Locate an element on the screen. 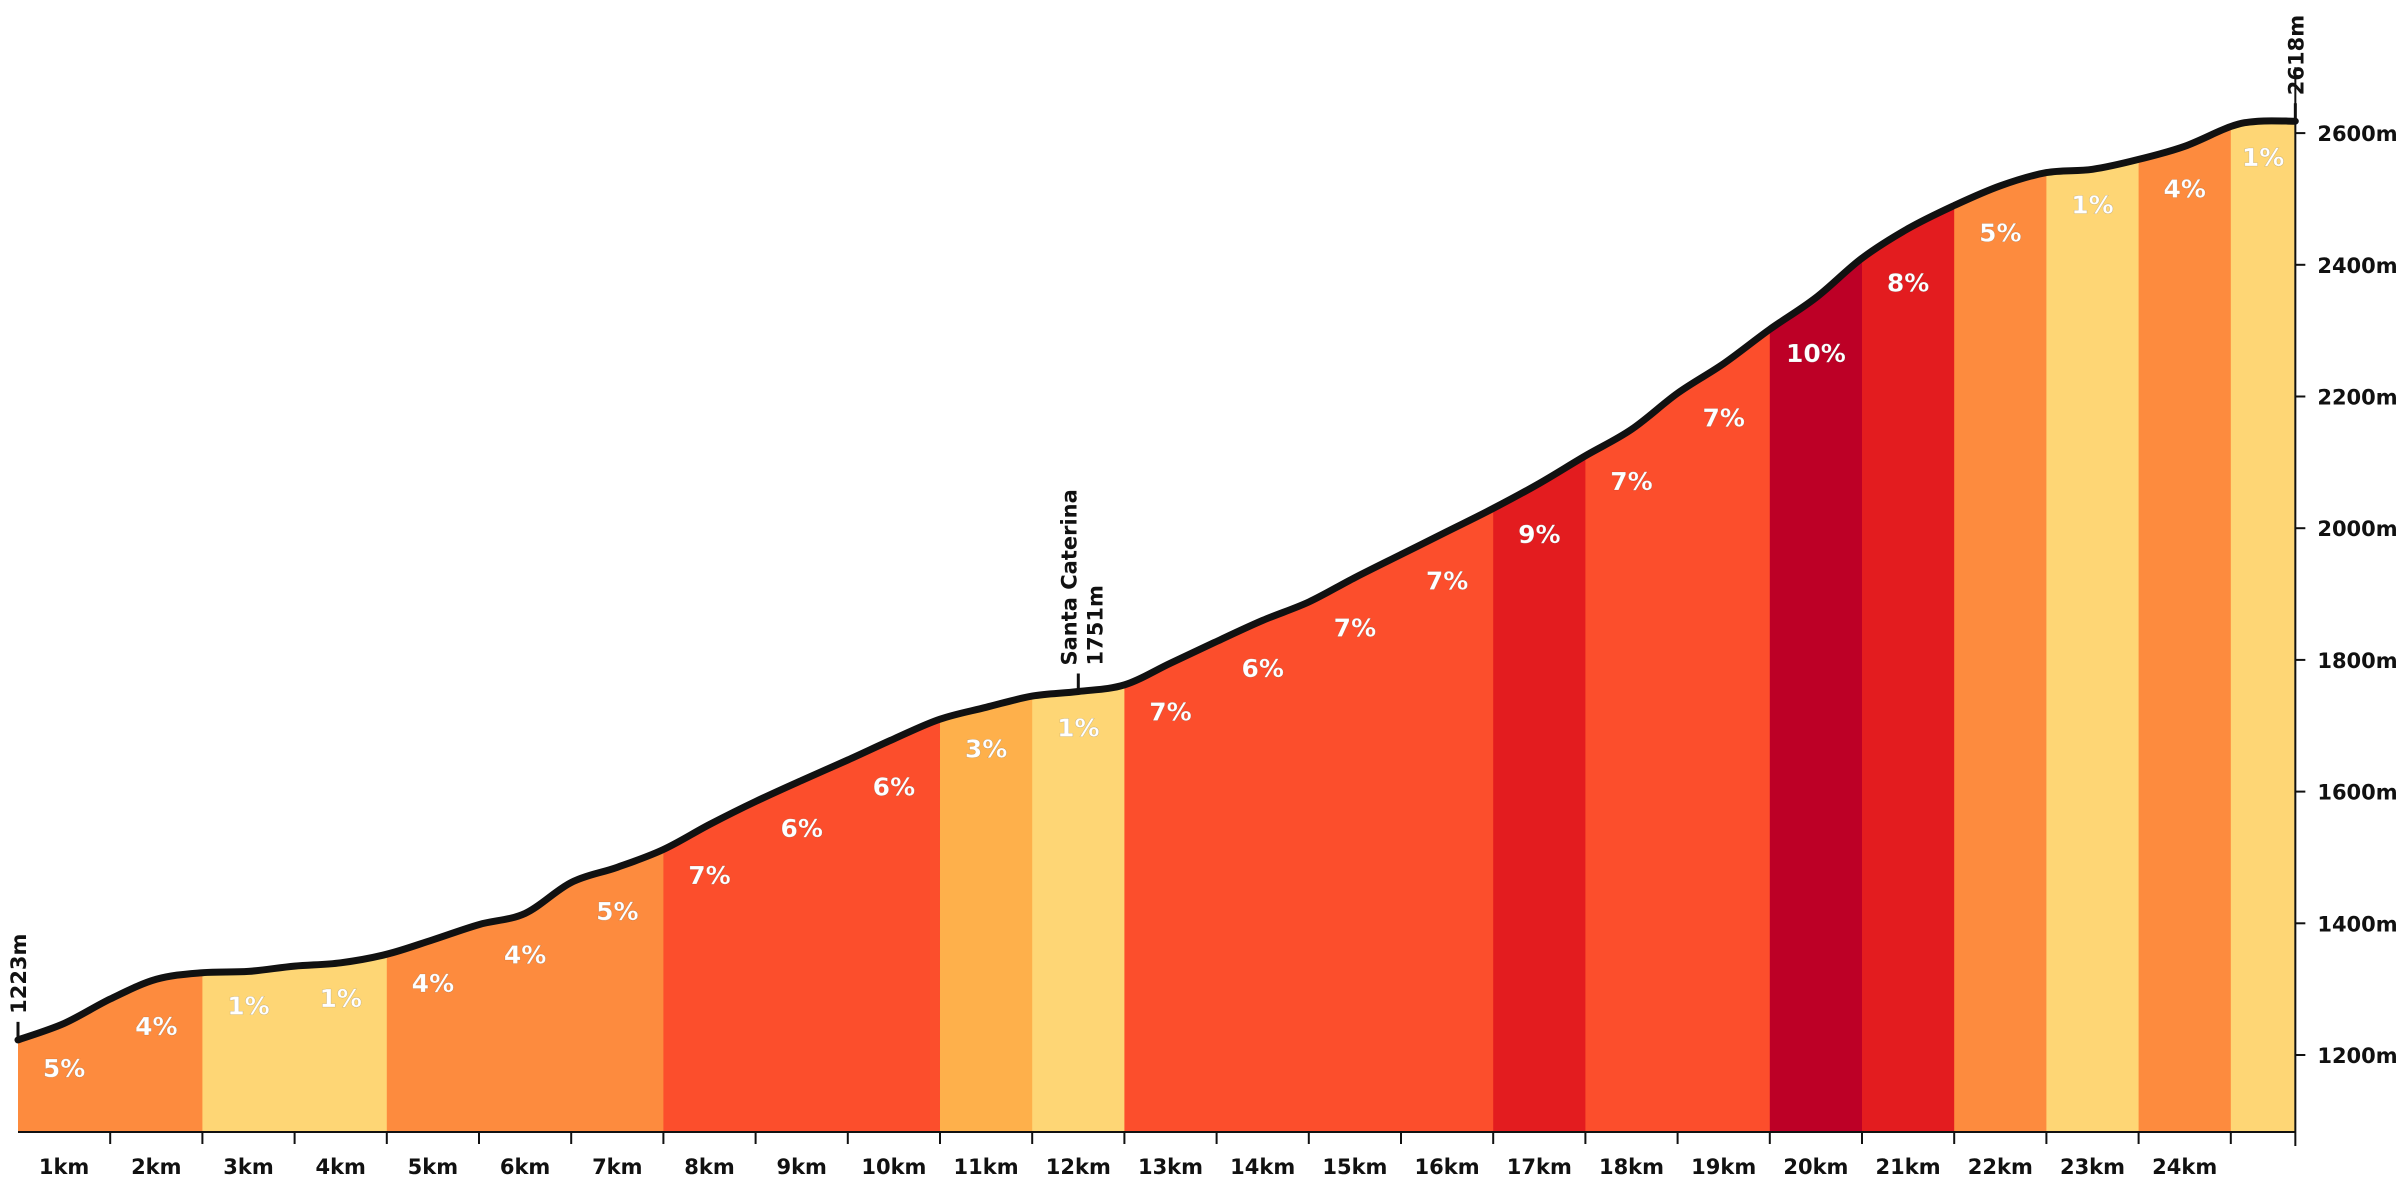 The image size is (2400, 1200). y-tick-label: 1600m is located at coordinates (2357, 793).